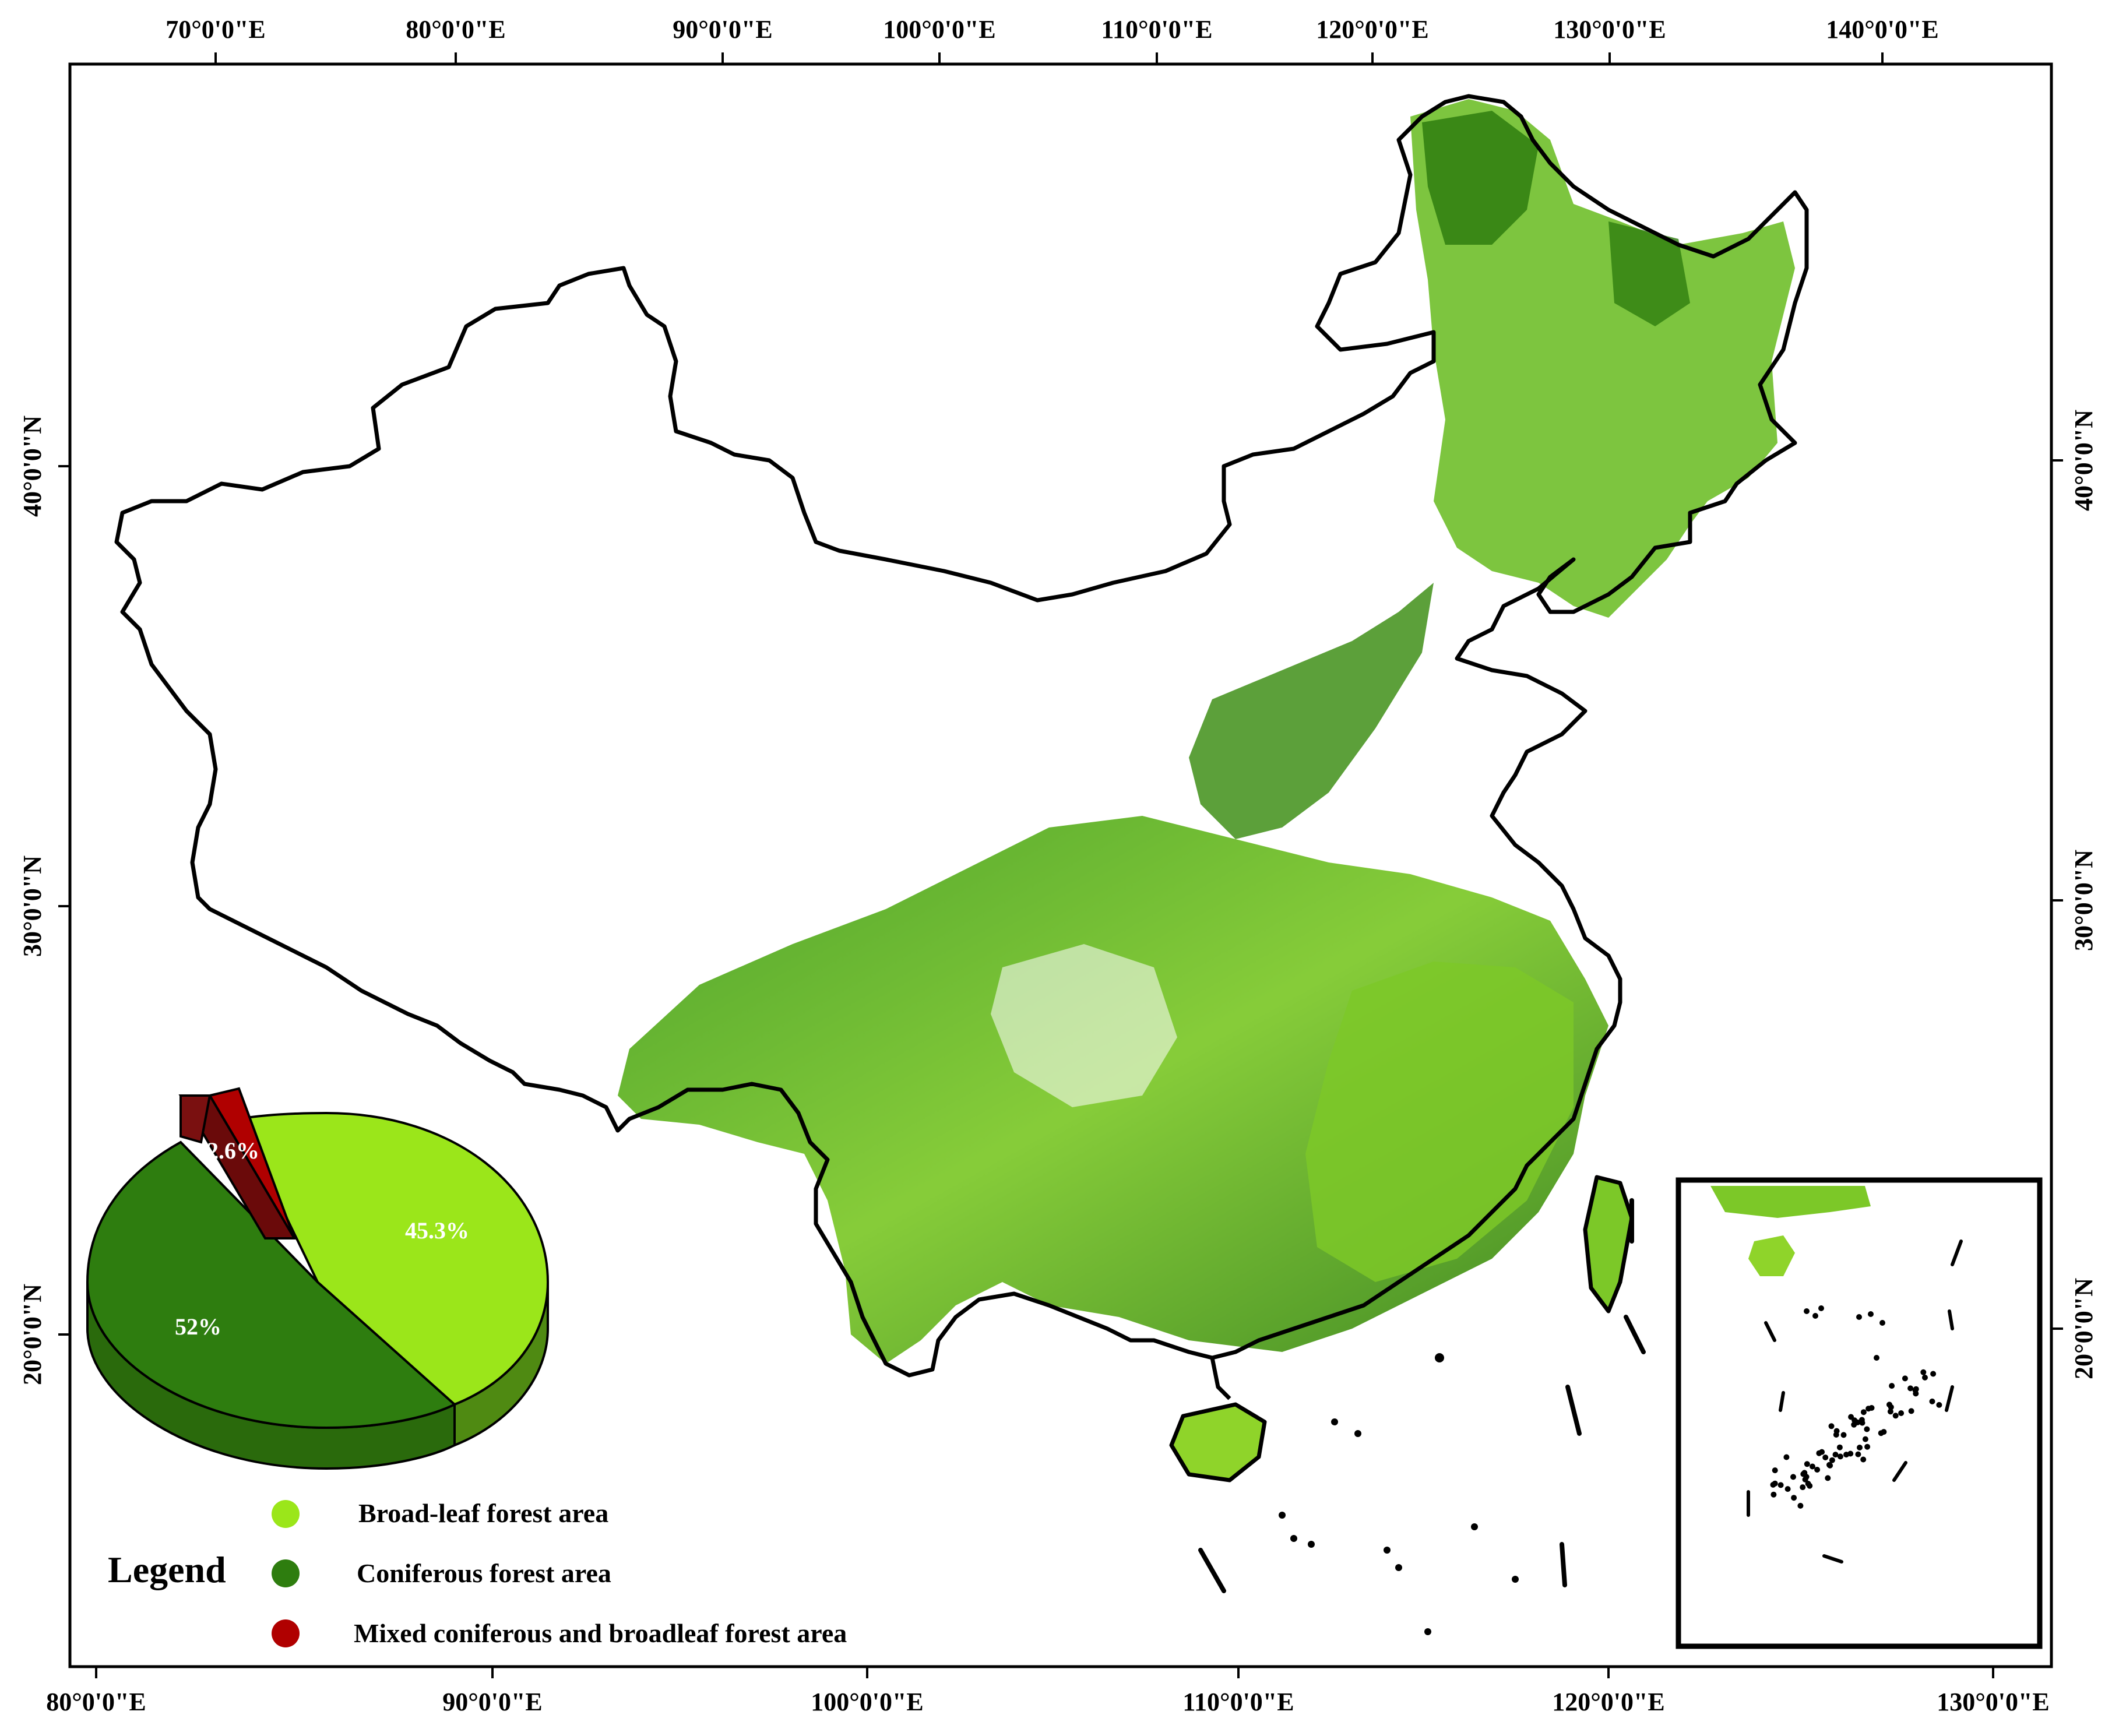 This screenshot has height=1736, width=2119. I want to click on forest-pie-chart: 2.6% 45.3% 52%, so click(318, 1279).